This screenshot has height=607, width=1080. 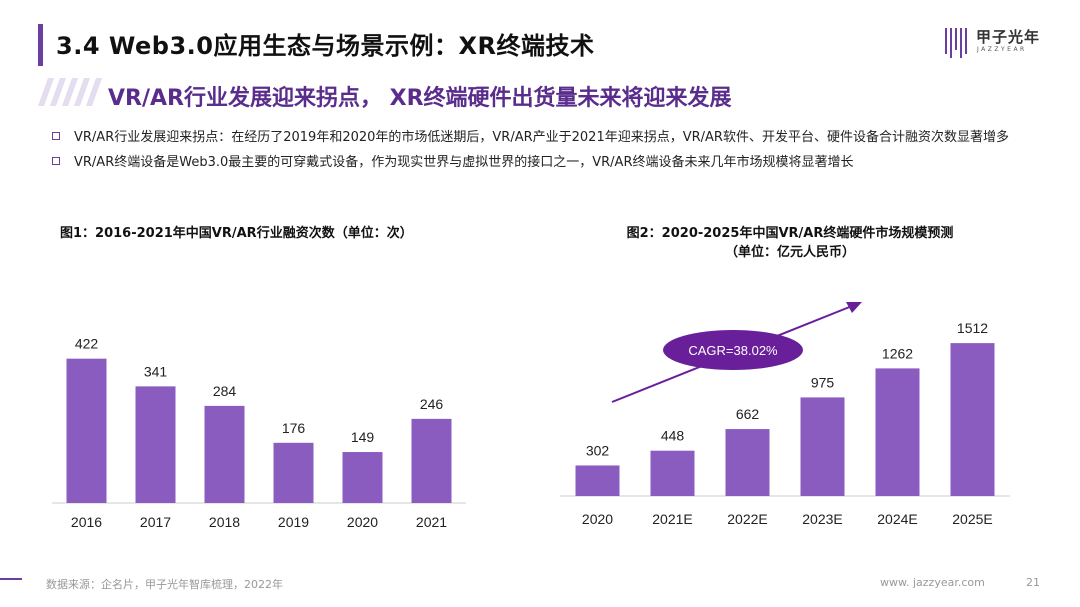 I want to click on footer-source: 数据来源：企名片，甲子光年智库梳理，2022年, so click(x=164, y=584).